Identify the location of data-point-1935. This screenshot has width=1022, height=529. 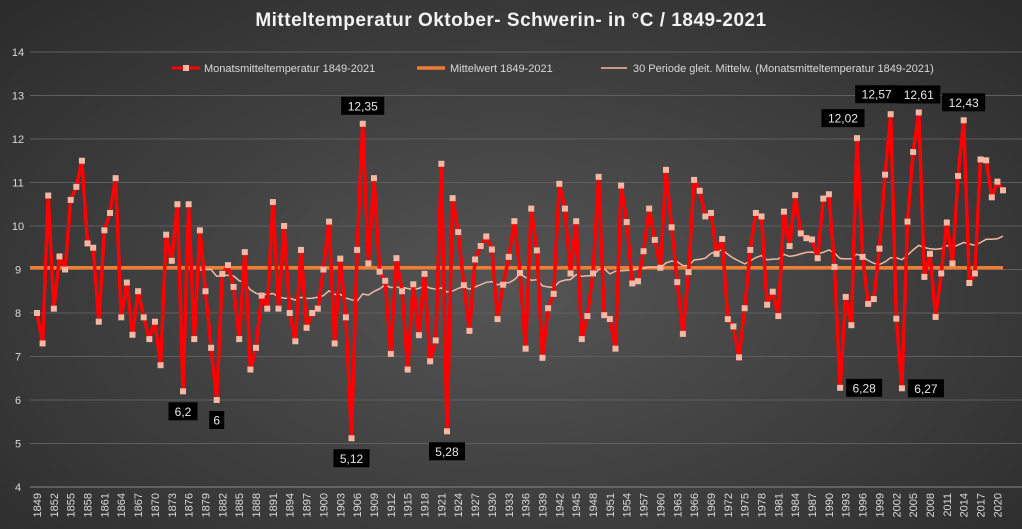
(520, 272).